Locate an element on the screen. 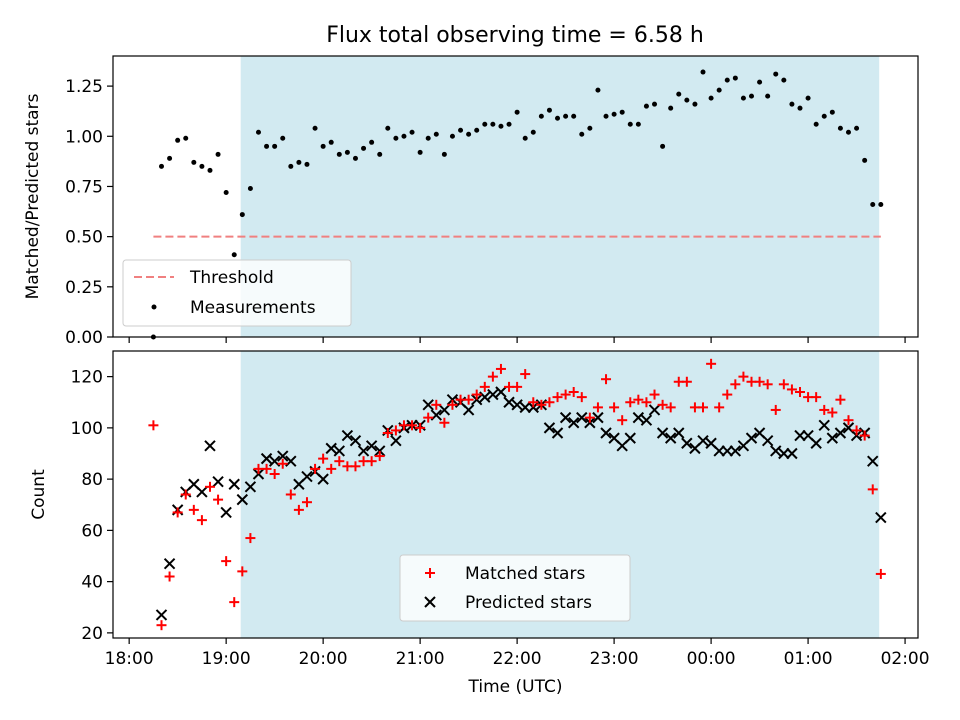  bottom-y-axis-label: Count is located at coordinates (39, 494).